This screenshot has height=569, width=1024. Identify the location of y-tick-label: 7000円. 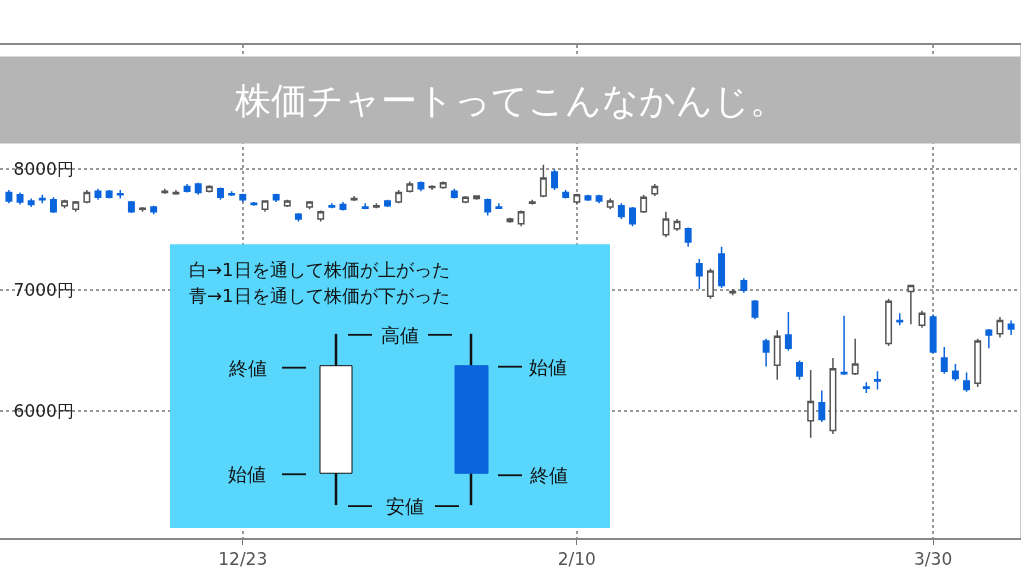
(43, 290).